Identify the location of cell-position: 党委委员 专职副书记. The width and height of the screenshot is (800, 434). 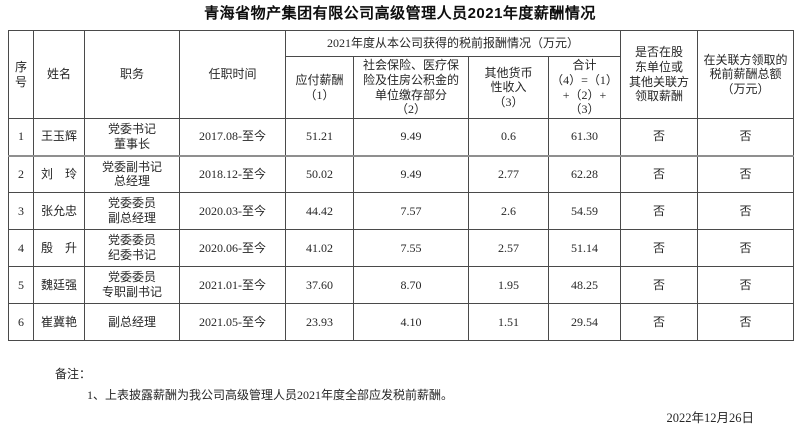
(132, 285).